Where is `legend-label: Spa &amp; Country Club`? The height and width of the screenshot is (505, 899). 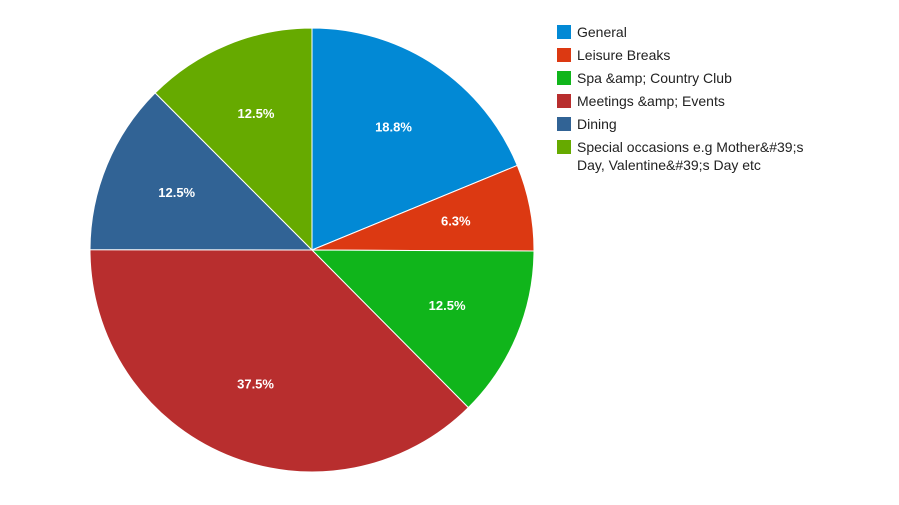 legend-label: Spa &amp; Country Club is located at coordinates (654, 78).